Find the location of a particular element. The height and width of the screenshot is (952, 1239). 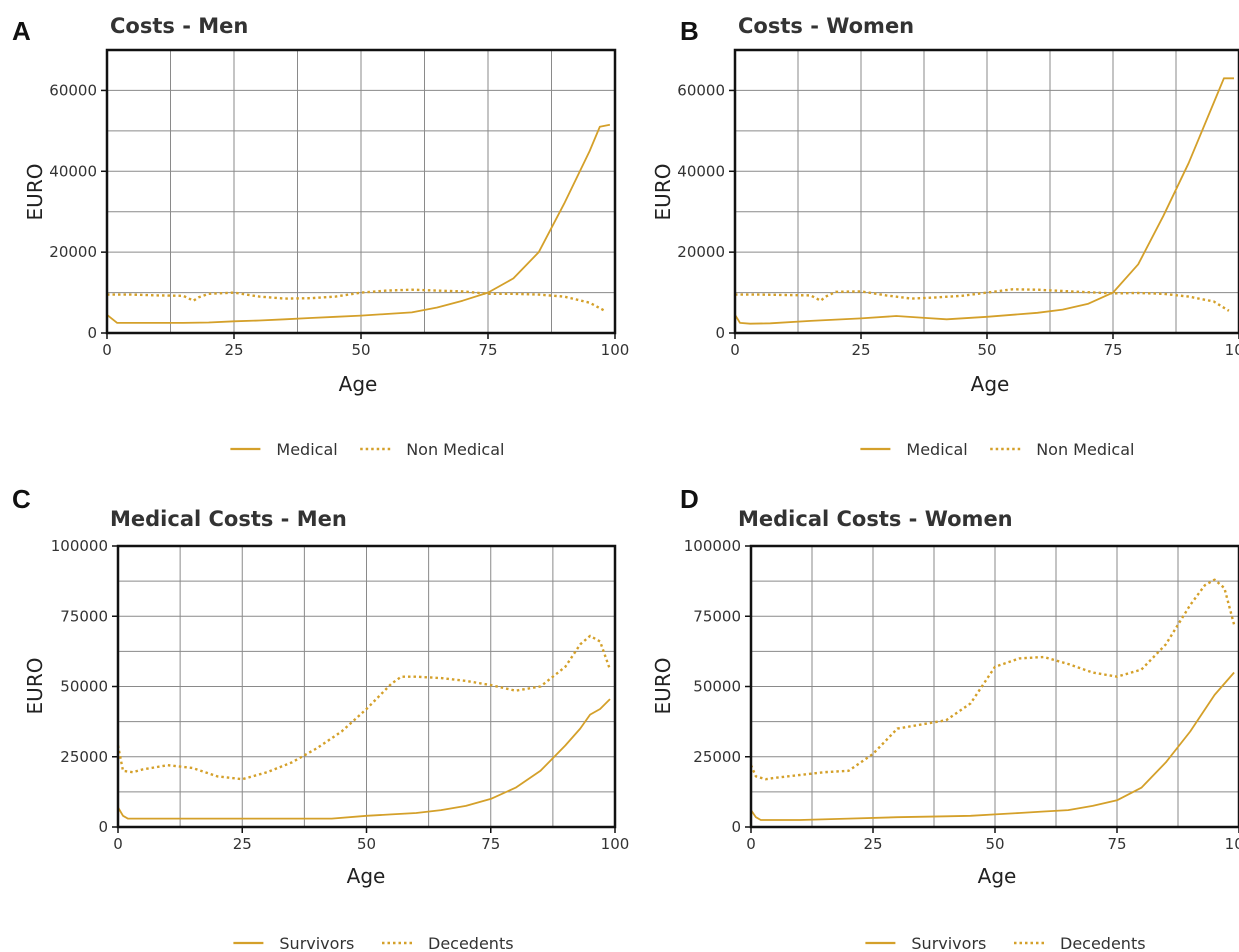

panel-letter-b: B is located at coordinates (689, 31).